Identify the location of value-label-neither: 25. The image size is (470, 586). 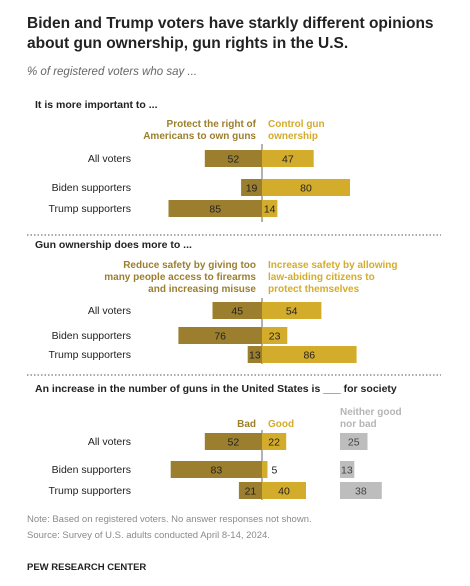
(354, 443).